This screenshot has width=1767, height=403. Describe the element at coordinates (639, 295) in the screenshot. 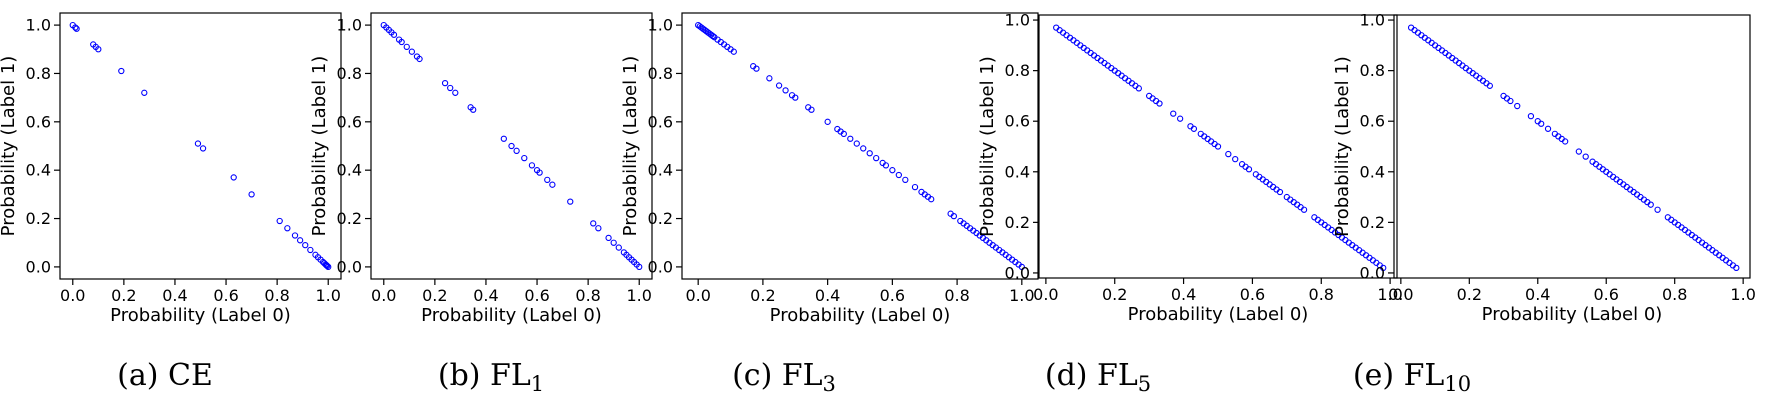

I see `x-tick-label: 1.0` at that location.